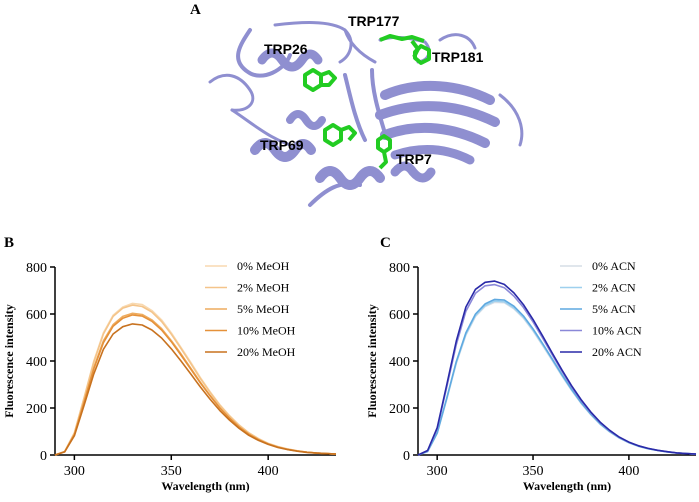  I want to click on residue-label: TRP7, so click(414, 159).